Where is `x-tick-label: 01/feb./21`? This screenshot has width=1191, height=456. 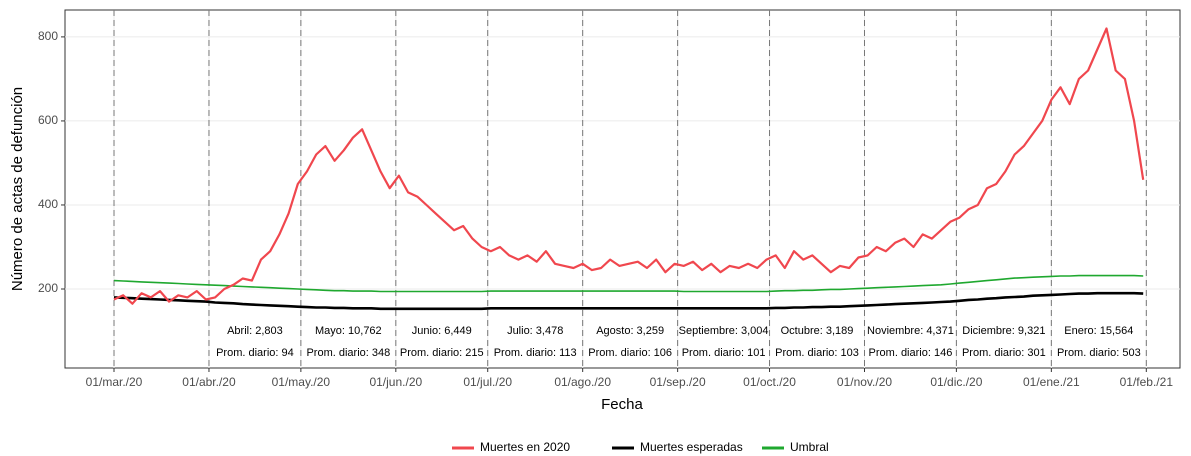
x-tick-label: 01/feb./21 is located at coordinates (1147, 382).